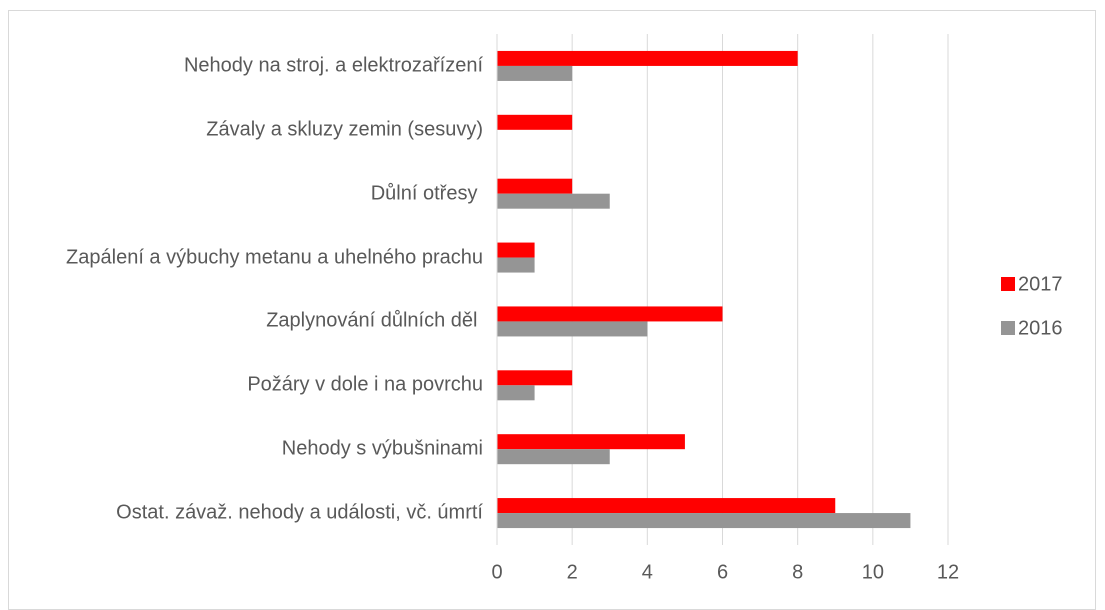 The image size is (1105, 610). What do you see at coordinates (365, 384) in the screenshot?
I see `y-tick-label: Požáry v dole i na povrchu` at bounding box center [365, 384].